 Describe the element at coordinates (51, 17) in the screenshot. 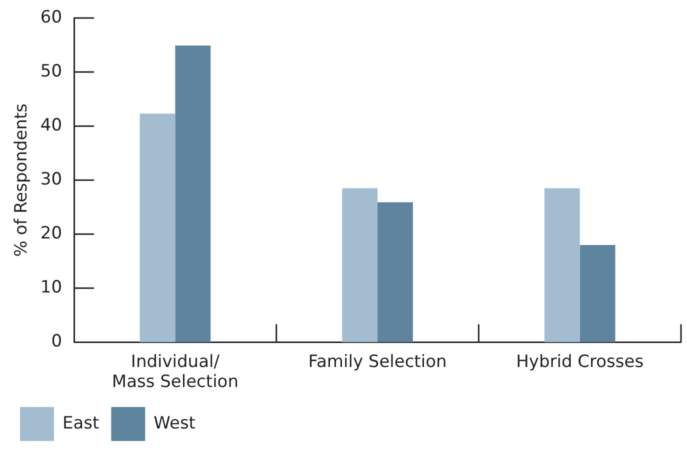

I see `y-tick-label: 60` at that location.